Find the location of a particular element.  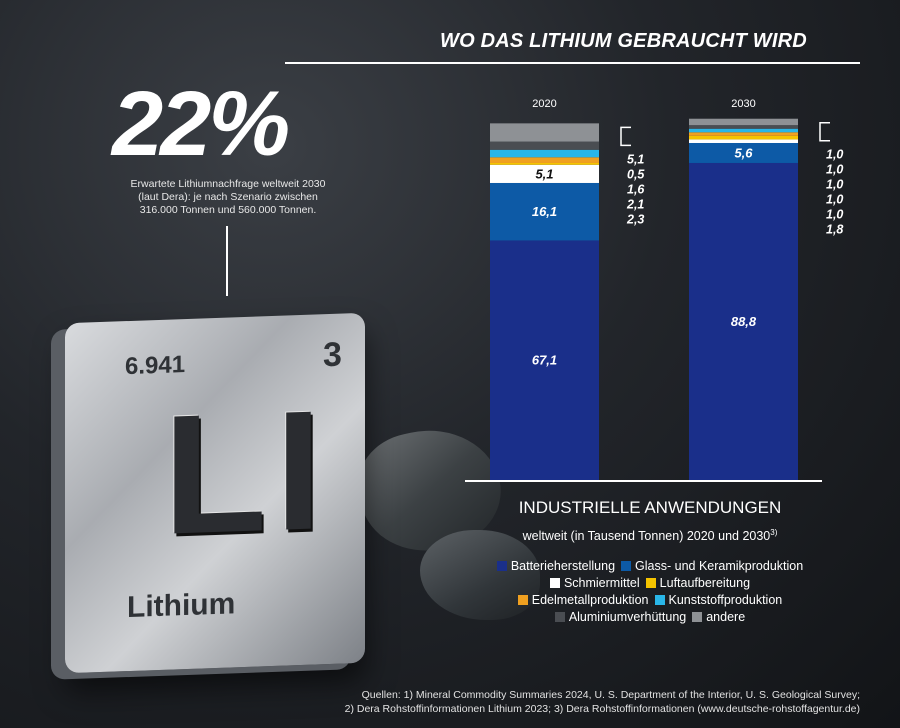

legend-item: Glass- und Keramikproduktion is located at coordinates (712, 566).